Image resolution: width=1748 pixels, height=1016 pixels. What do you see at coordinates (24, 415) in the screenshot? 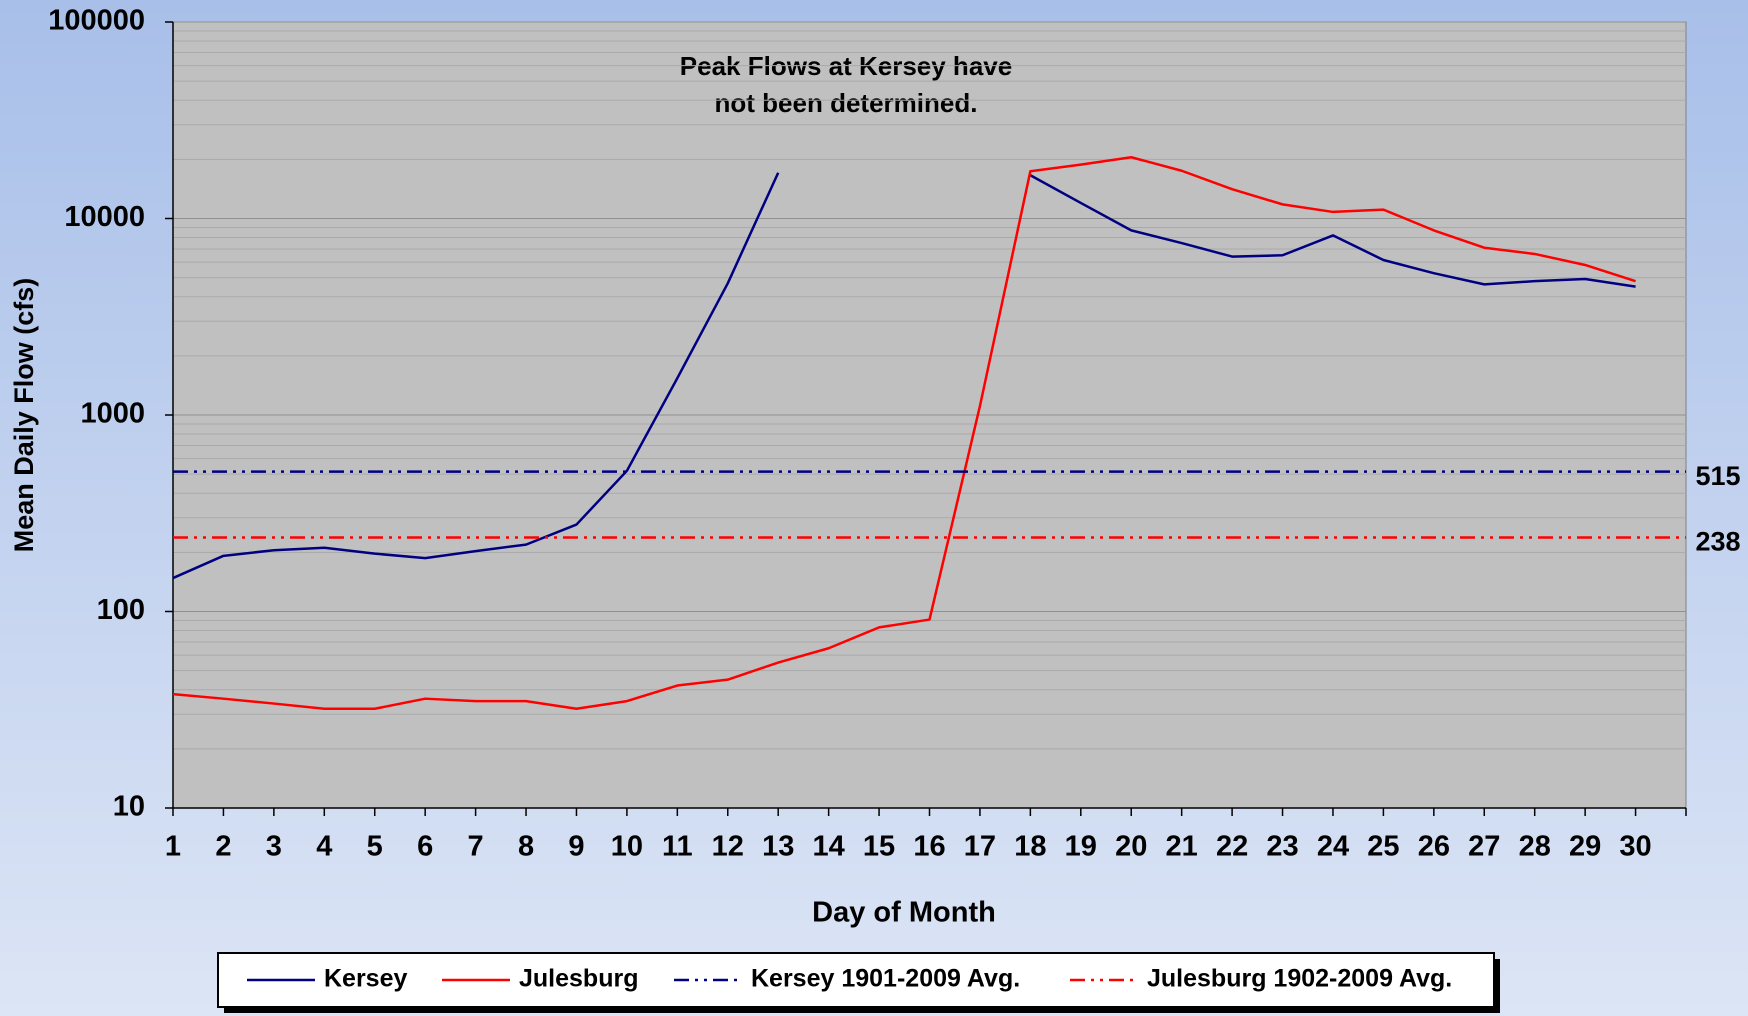
I see `y-axis-title: Mean Daily Flow (cfs)` at bounding box center [24, 415].